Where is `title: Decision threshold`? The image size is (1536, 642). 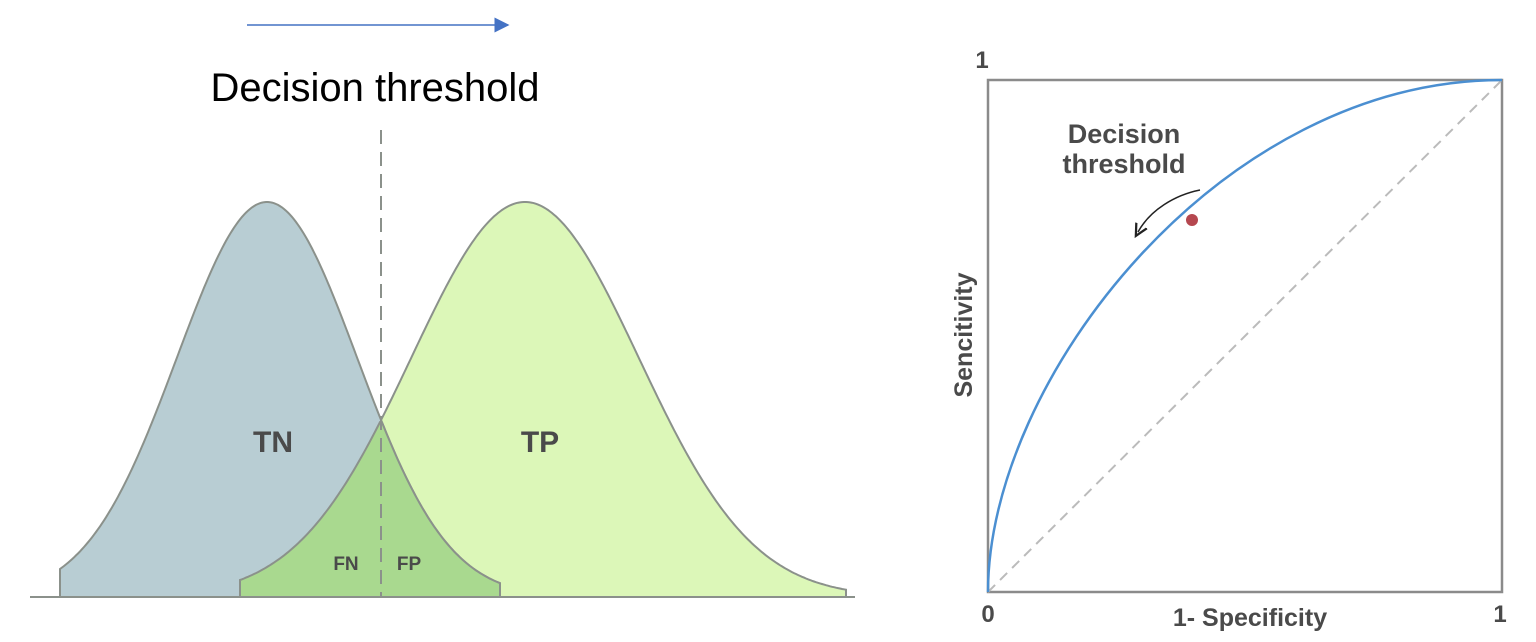
title: Decision threshold is located at coordinates (374, 88).